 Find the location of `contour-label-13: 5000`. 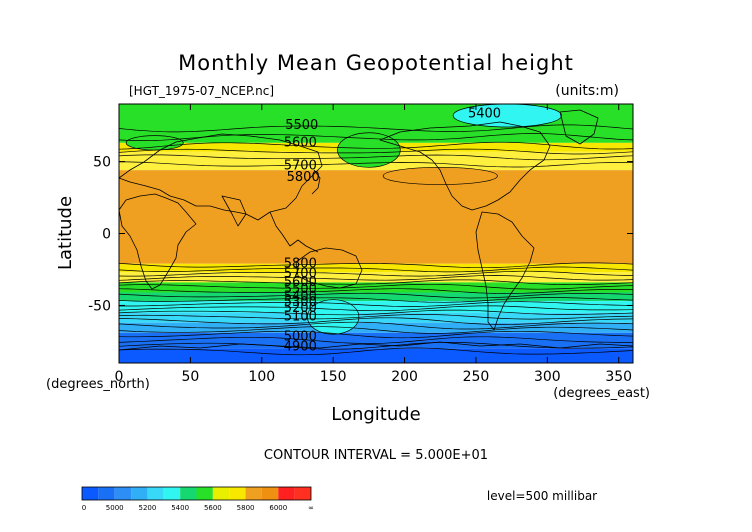

contour-label-13: 5000 is located at coordinates (300, 337).